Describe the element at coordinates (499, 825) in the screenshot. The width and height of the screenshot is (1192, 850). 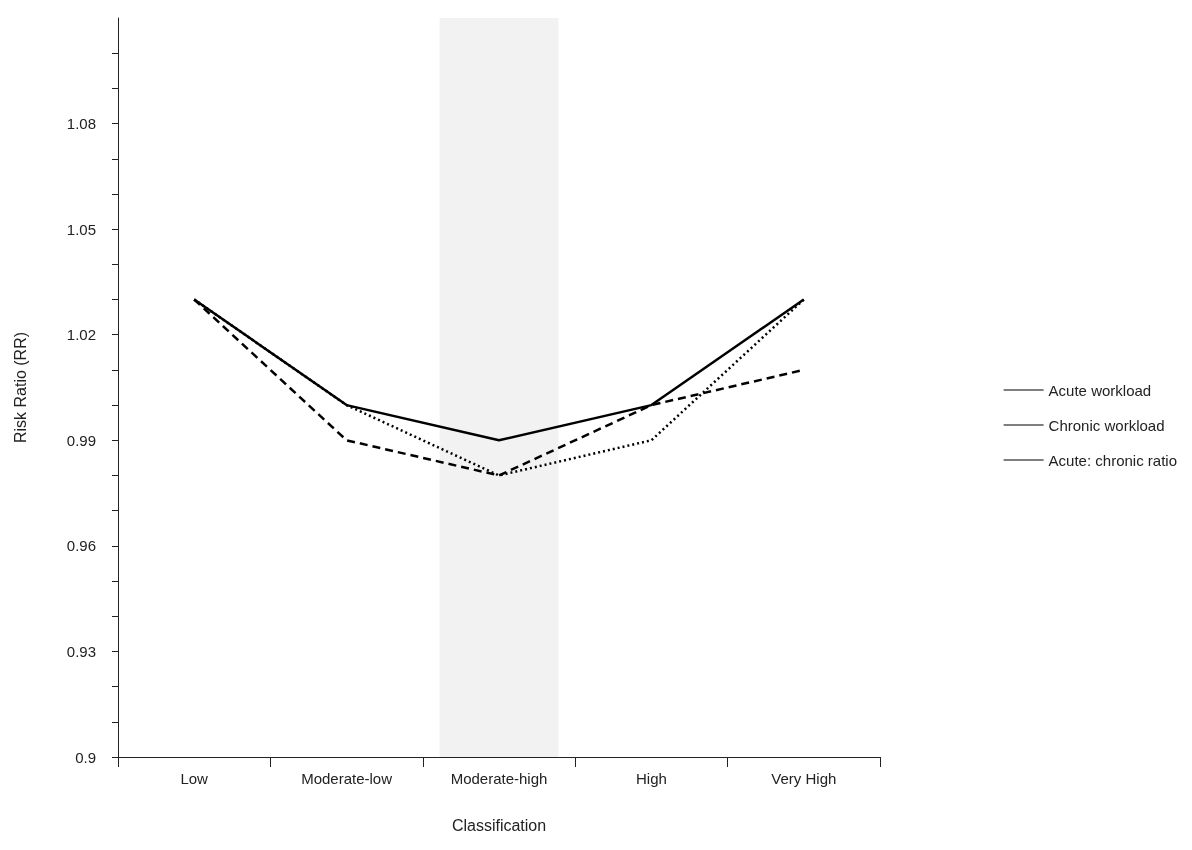
I see `x-axis-title: Classification` at that location.